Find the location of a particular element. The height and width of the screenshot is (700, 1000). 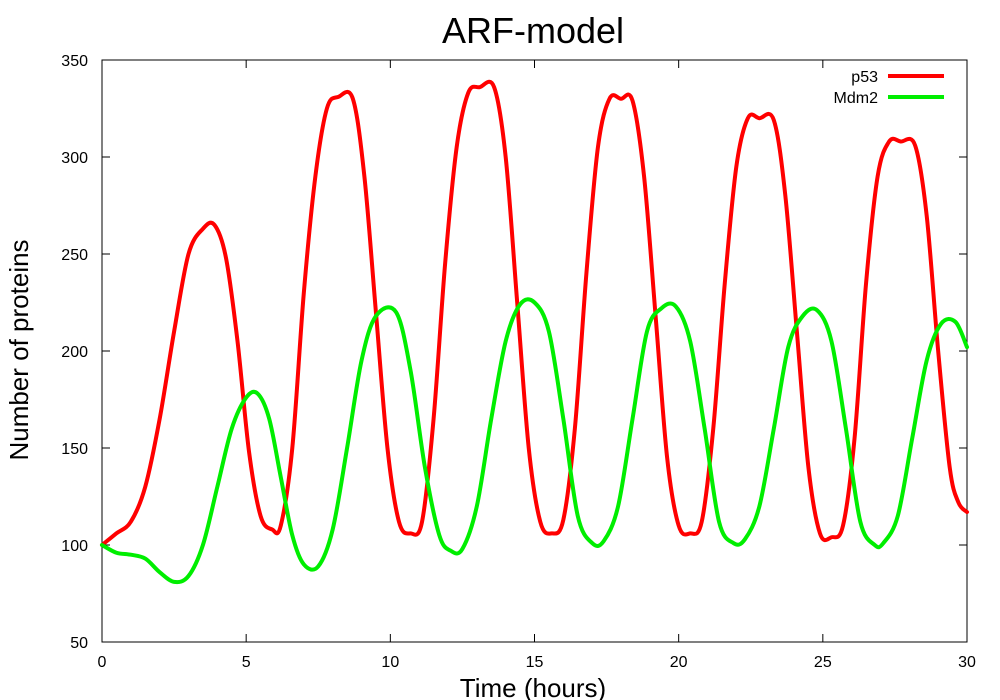

x-tick-label: 15 is located at coordinates (535, 662).